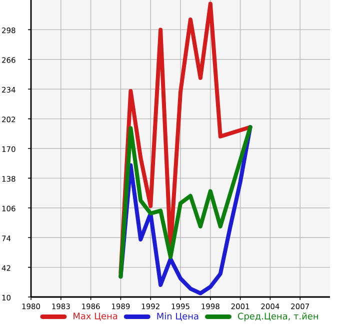 This screenshot has width=345, height=335. I want to click on legend-label: Сред.Цена, т.йен, so click(278, 317).